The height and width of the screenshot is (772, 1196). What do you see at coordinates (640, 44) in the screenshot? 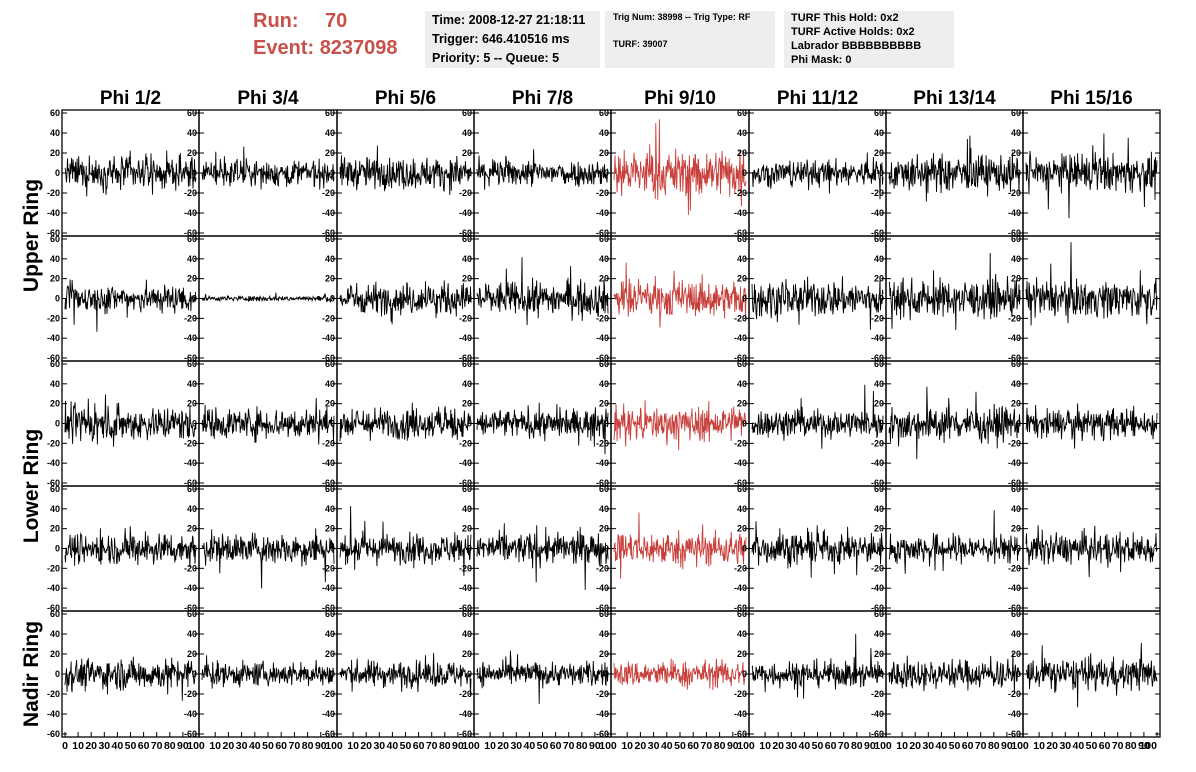
I see `turf-text: TURF: 39007` at bounding box center [640, 44].